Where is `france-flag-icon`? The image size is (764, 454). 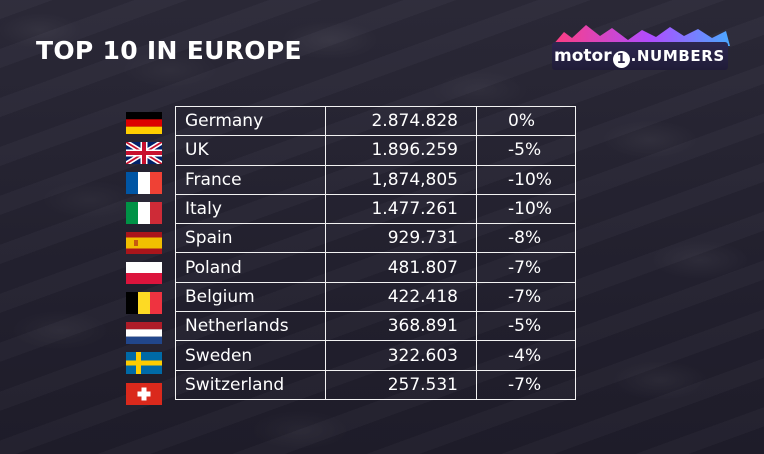 france-flag-icon is located at coordinates (144, 183).